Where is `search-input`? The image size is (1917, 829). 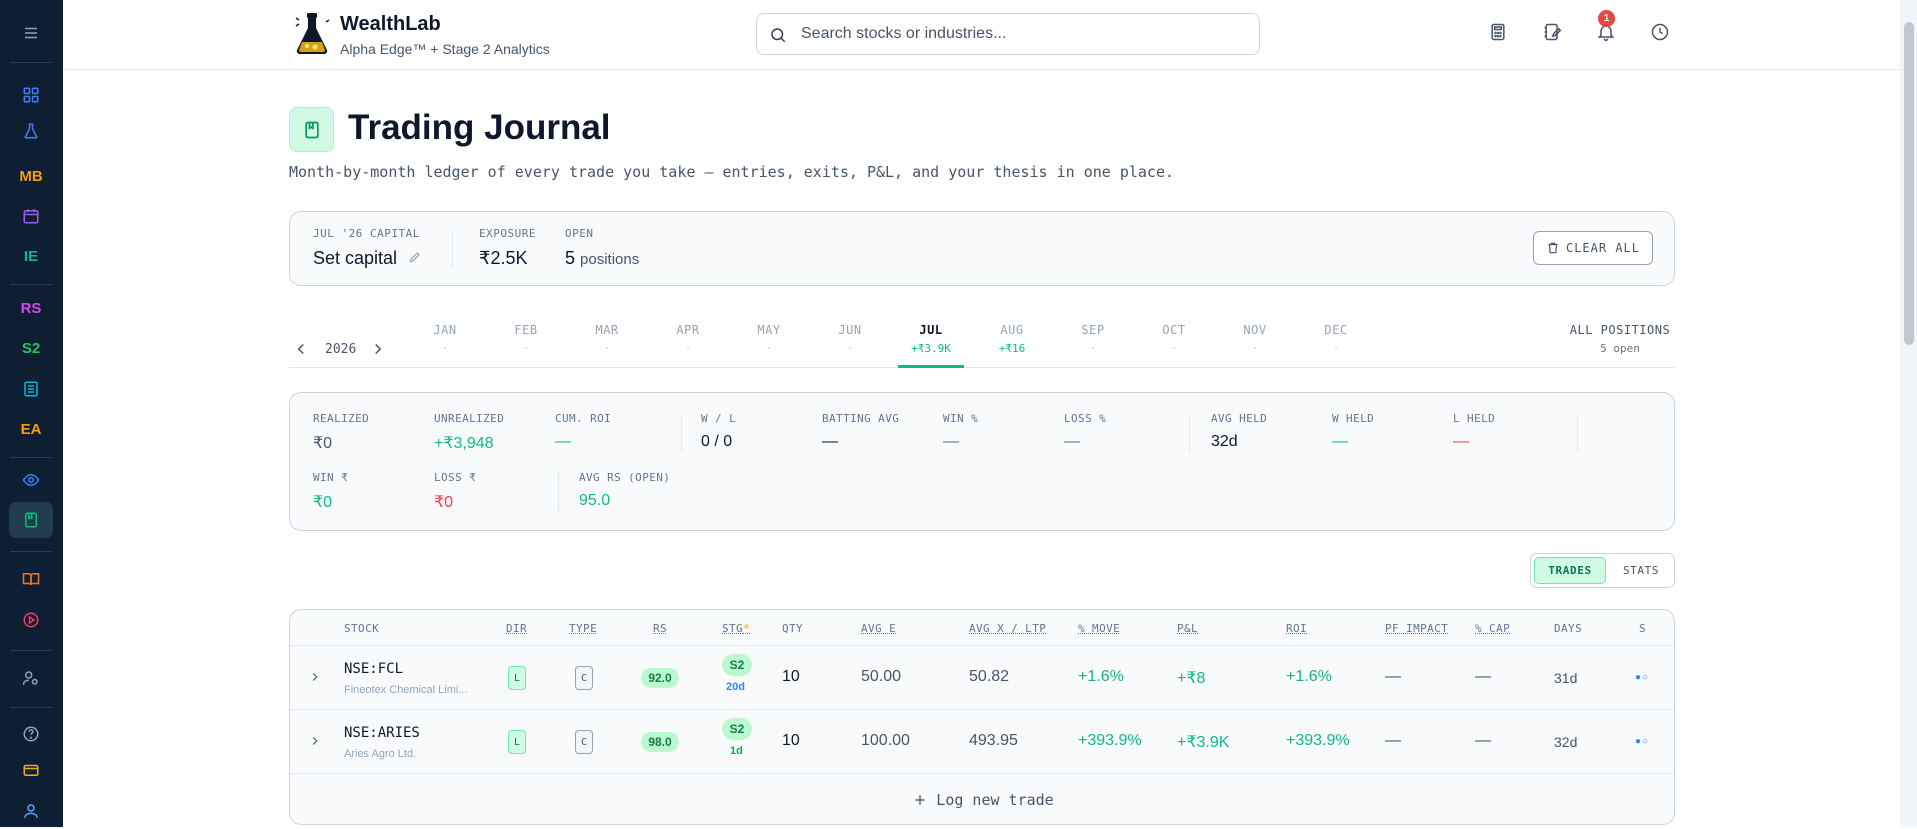
search-input is located at coordinates (1021, 34).